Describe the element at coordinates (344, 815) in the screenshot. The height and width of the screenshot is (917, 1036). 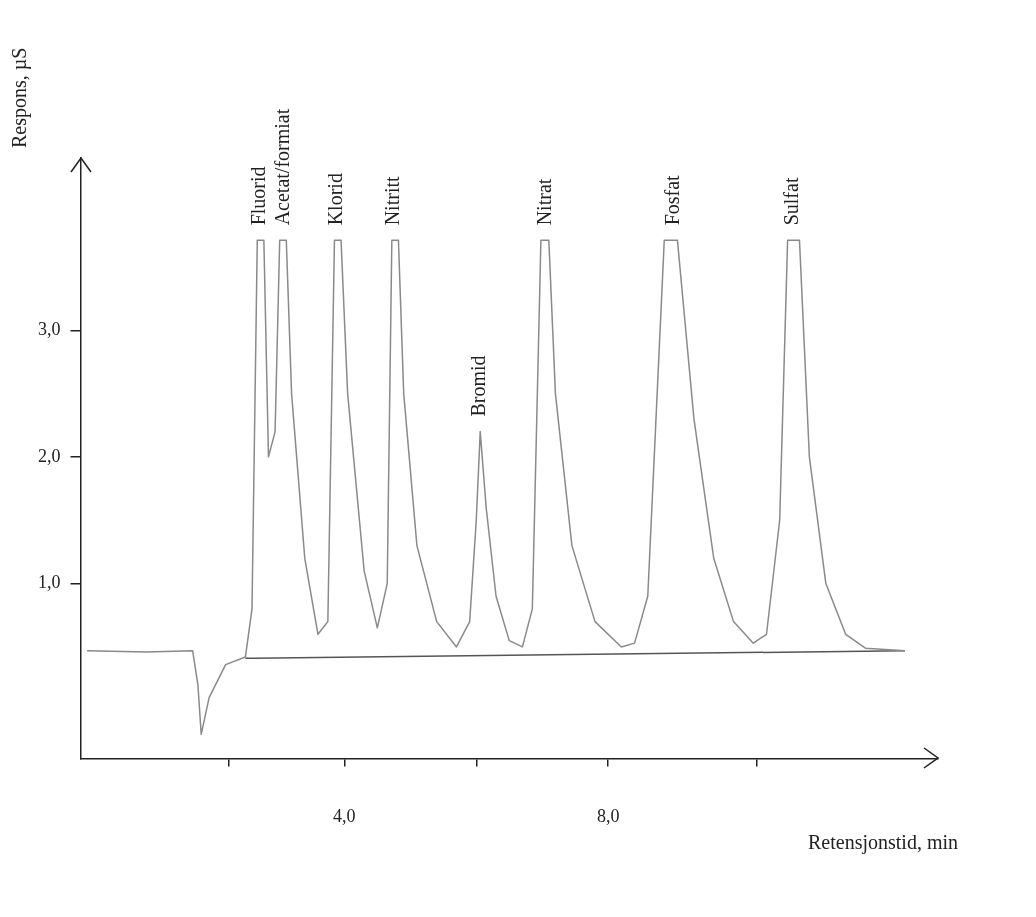
I see `x-tick-label: 4,0` at that location.